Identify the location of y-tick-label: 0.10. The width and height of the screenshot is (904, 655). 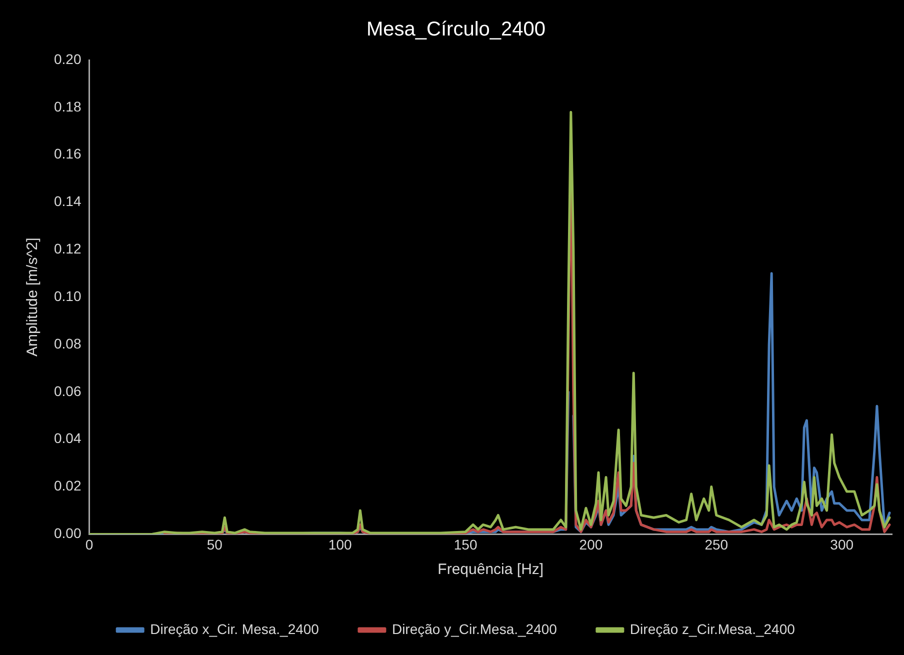
(68, 296).